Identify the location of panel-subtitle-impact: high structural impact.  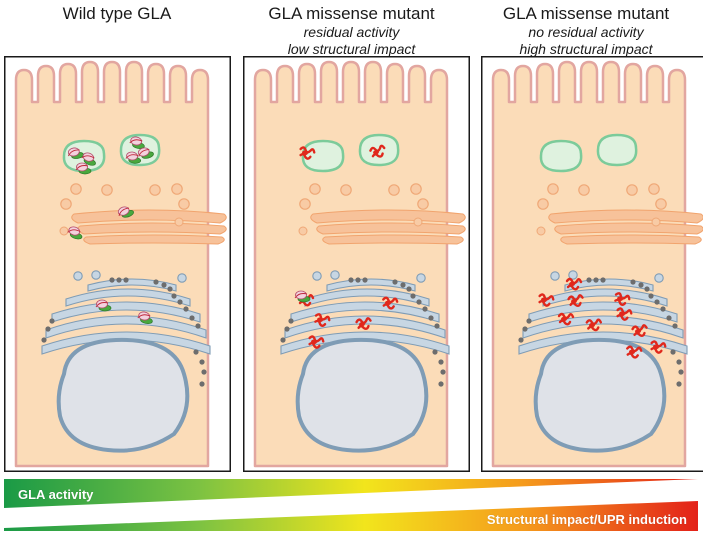
(586, 49).